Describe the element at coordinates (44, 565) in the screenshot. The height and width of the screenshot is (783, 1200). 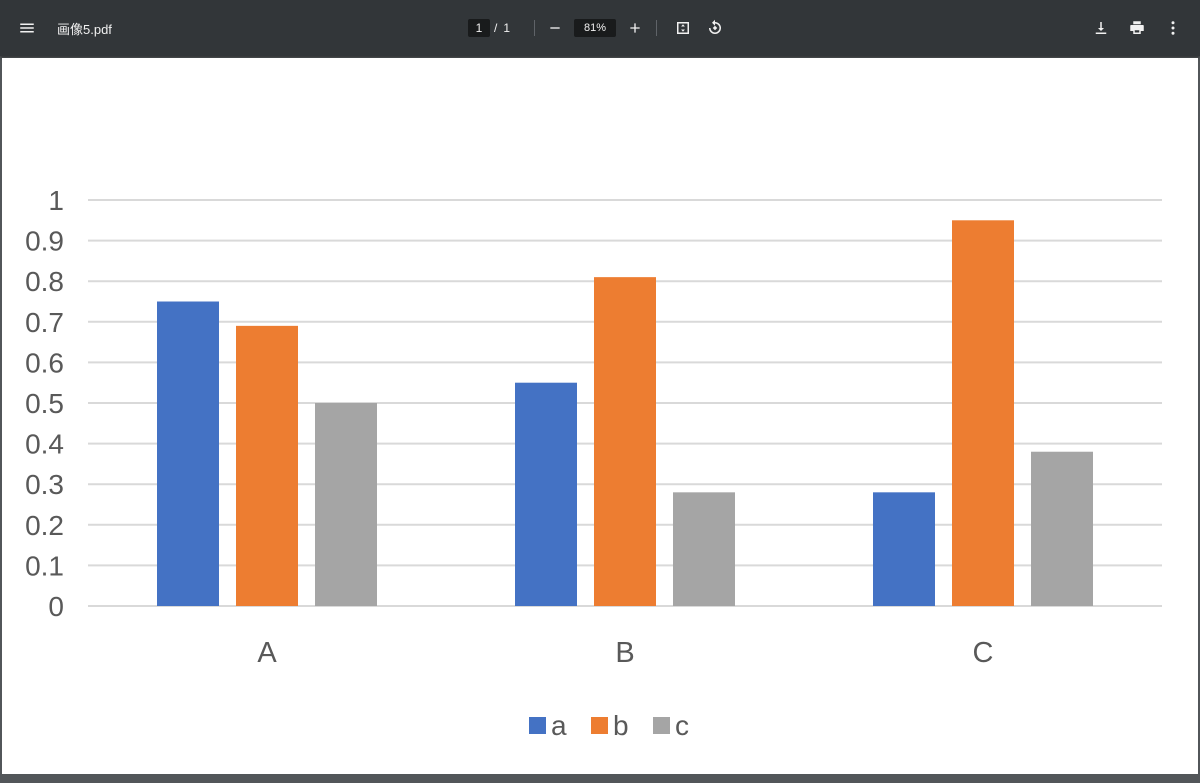
I see `y-tick-label: 0.1` at that location.